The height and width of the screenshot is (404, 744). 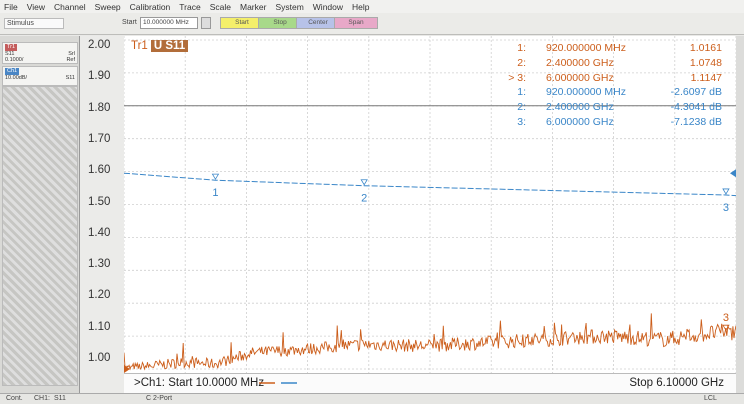 I want to click on channel-info-text: 10.00dB/, so click(x=16, y=77).